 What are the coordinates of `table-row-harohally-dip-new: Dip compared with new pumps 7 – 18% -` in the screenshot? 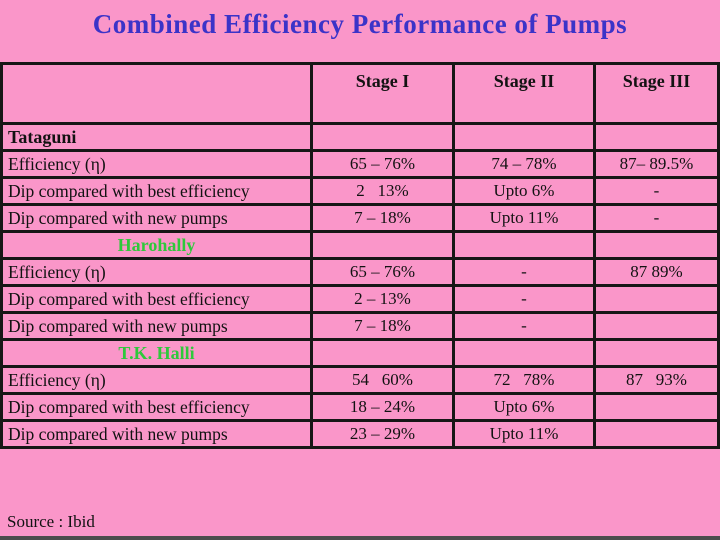 It's located at (360, 326).